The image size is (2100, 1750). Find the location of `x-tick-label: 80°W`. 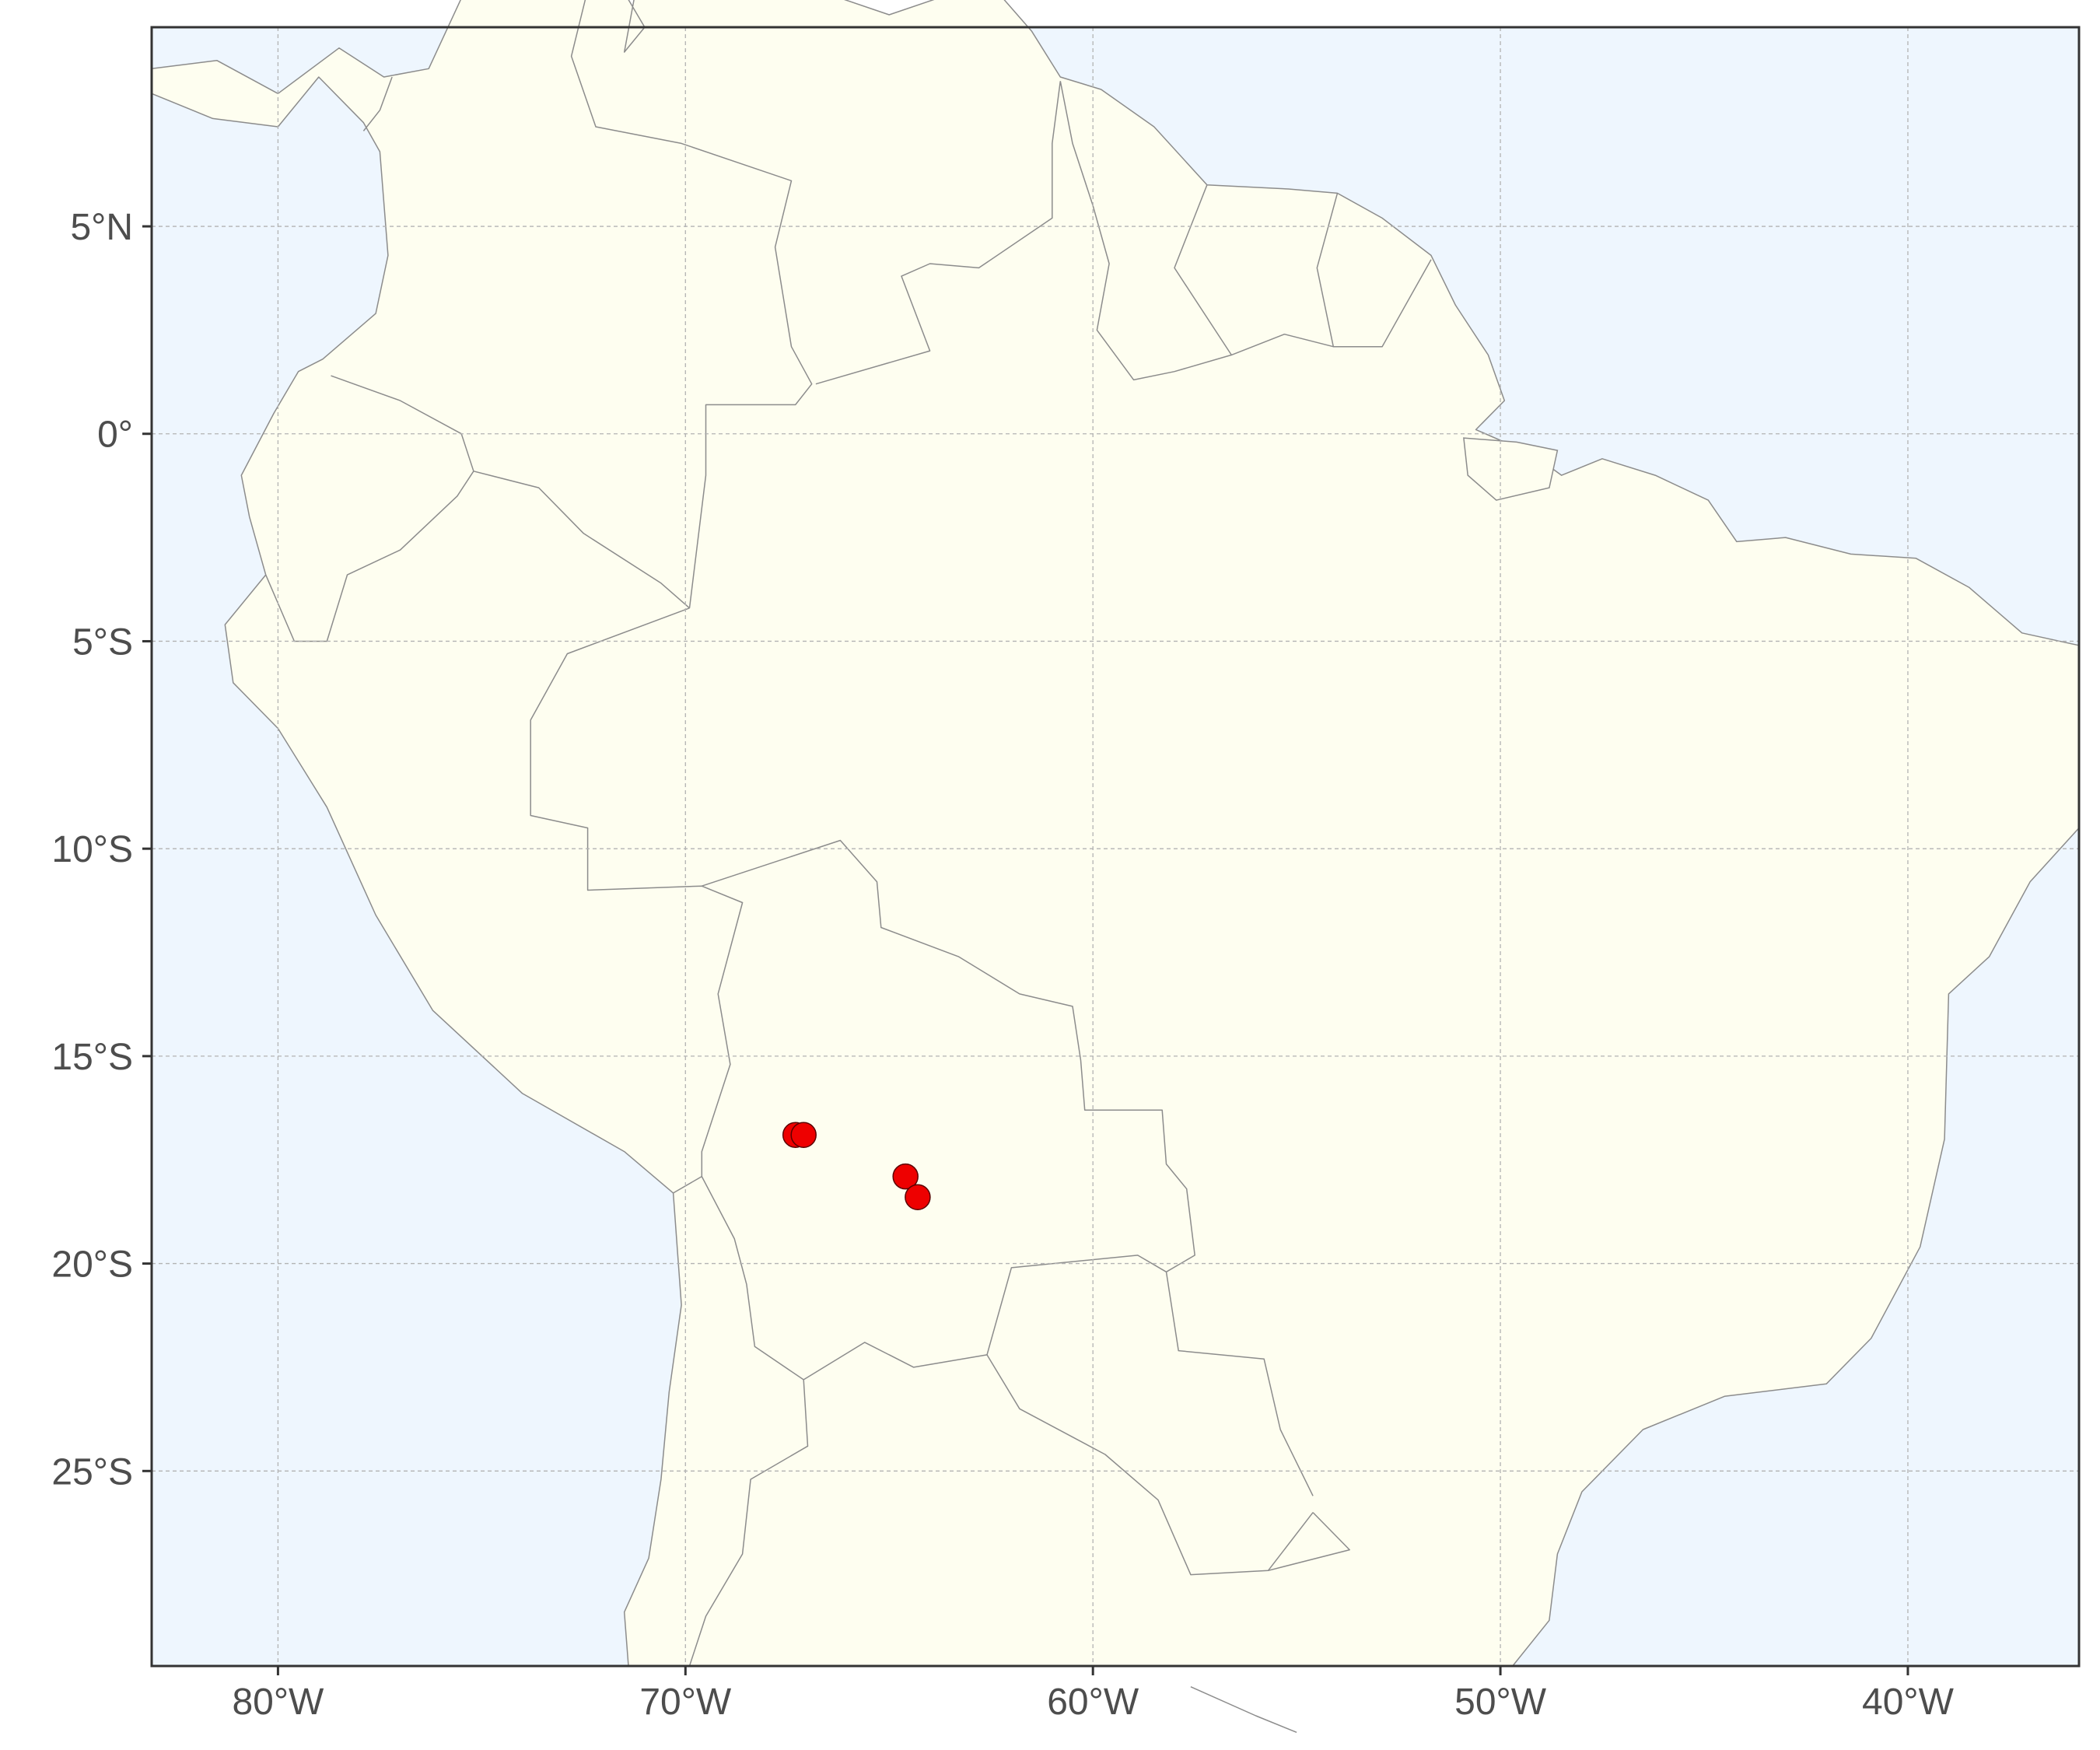

x-tick-label: 80°W is located at coordinates (278, 1703).